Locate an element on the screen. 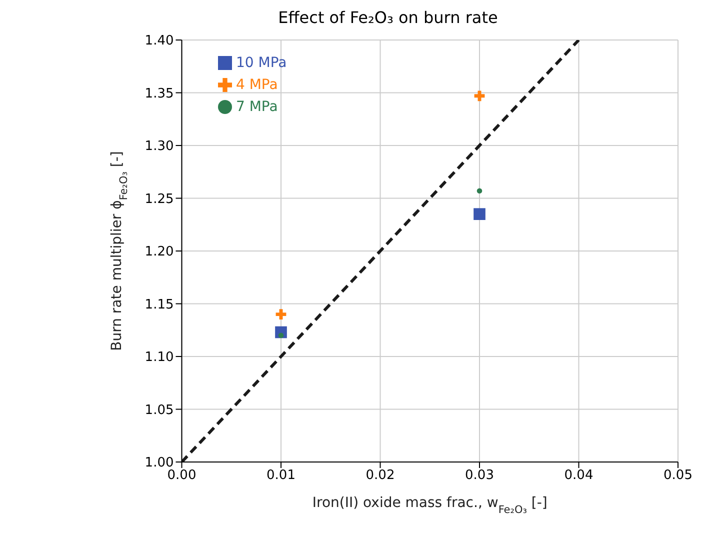 The width and height of the screenshot is (719, 548). x-tick-label: 0.05 is located at coordinates (678, 476).